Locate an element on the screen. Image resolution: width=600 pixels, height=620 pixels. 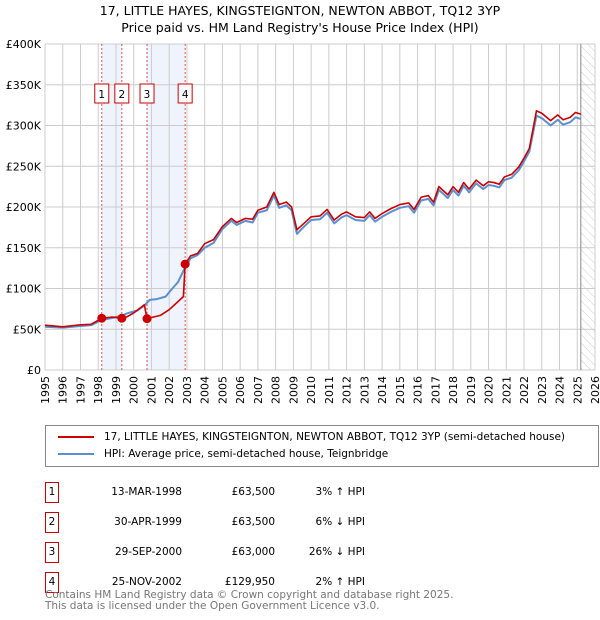
sale-row: 1 13-MAR-1998 £63,500 3% ↑ HPI is located at coordinates (245, 493).